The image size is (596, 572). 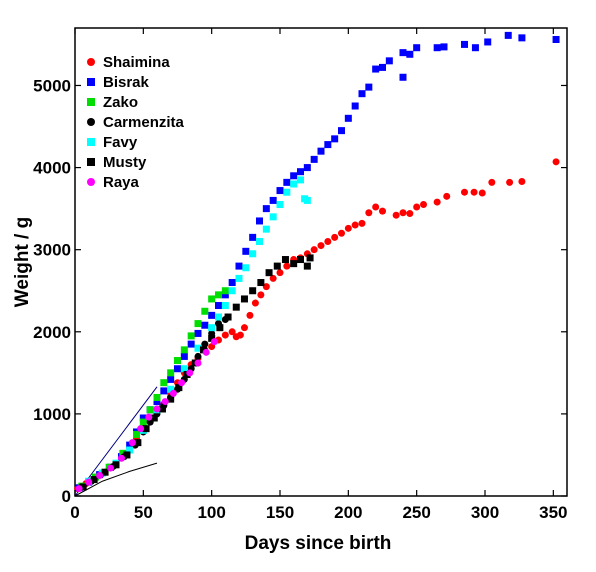 What do you see at coordinates (144, 122) in the screenshot?
I see `legend-label: Carmenzita` at bounding box center [144, 122].